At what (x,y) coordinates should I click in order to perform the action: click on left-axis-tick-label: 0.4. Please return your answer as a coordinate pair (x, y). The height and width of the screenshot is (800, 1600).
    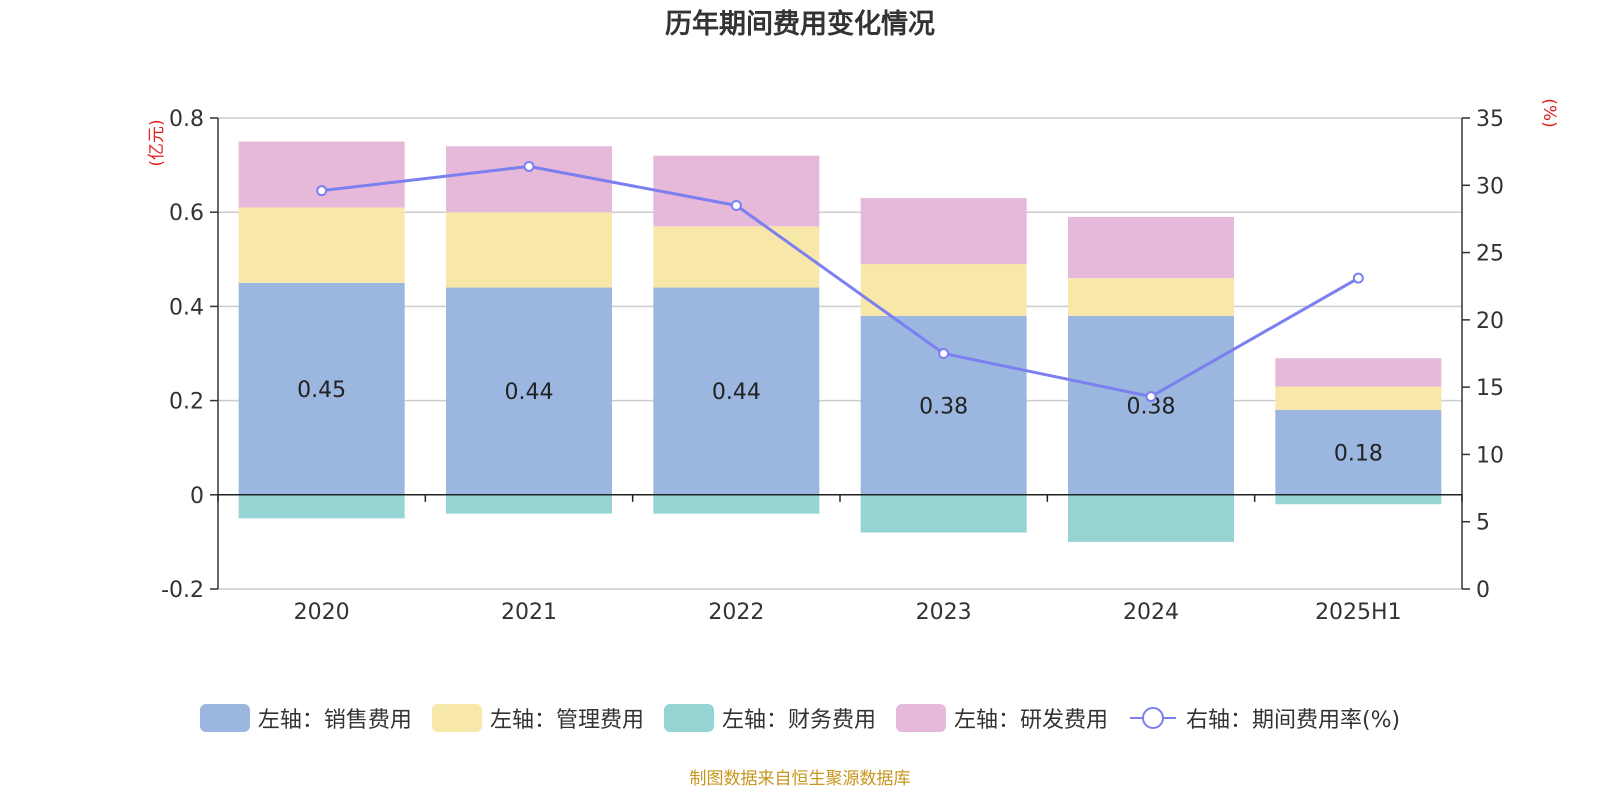
    Looking at the image, I should click on (186, 307).